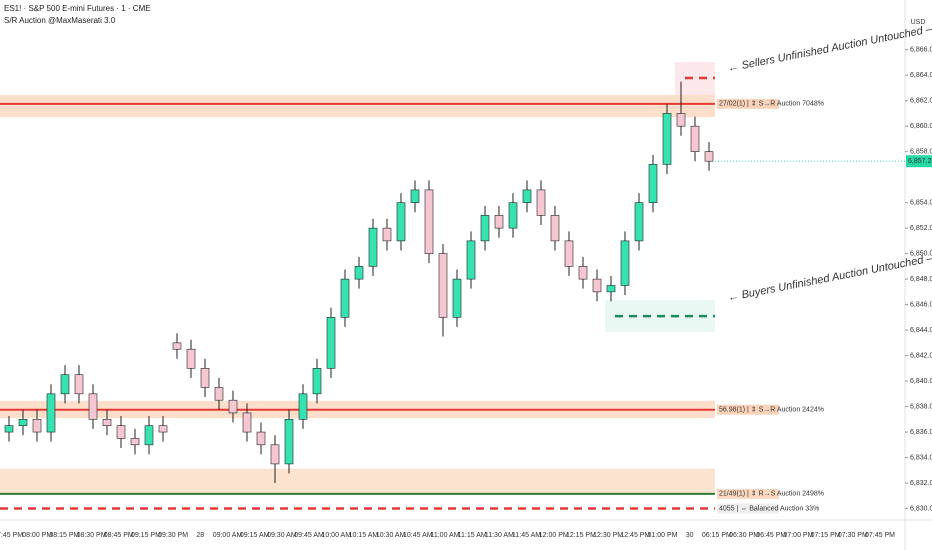 Image resolution: width=932 pixels, height=550 pixels. What do you see at coordinates (77, 8) in the screenshot?
I see `chart-title: ES1! · S&P 500 E-mini Futures · 1 · CME` at bounding box center [77, 8].